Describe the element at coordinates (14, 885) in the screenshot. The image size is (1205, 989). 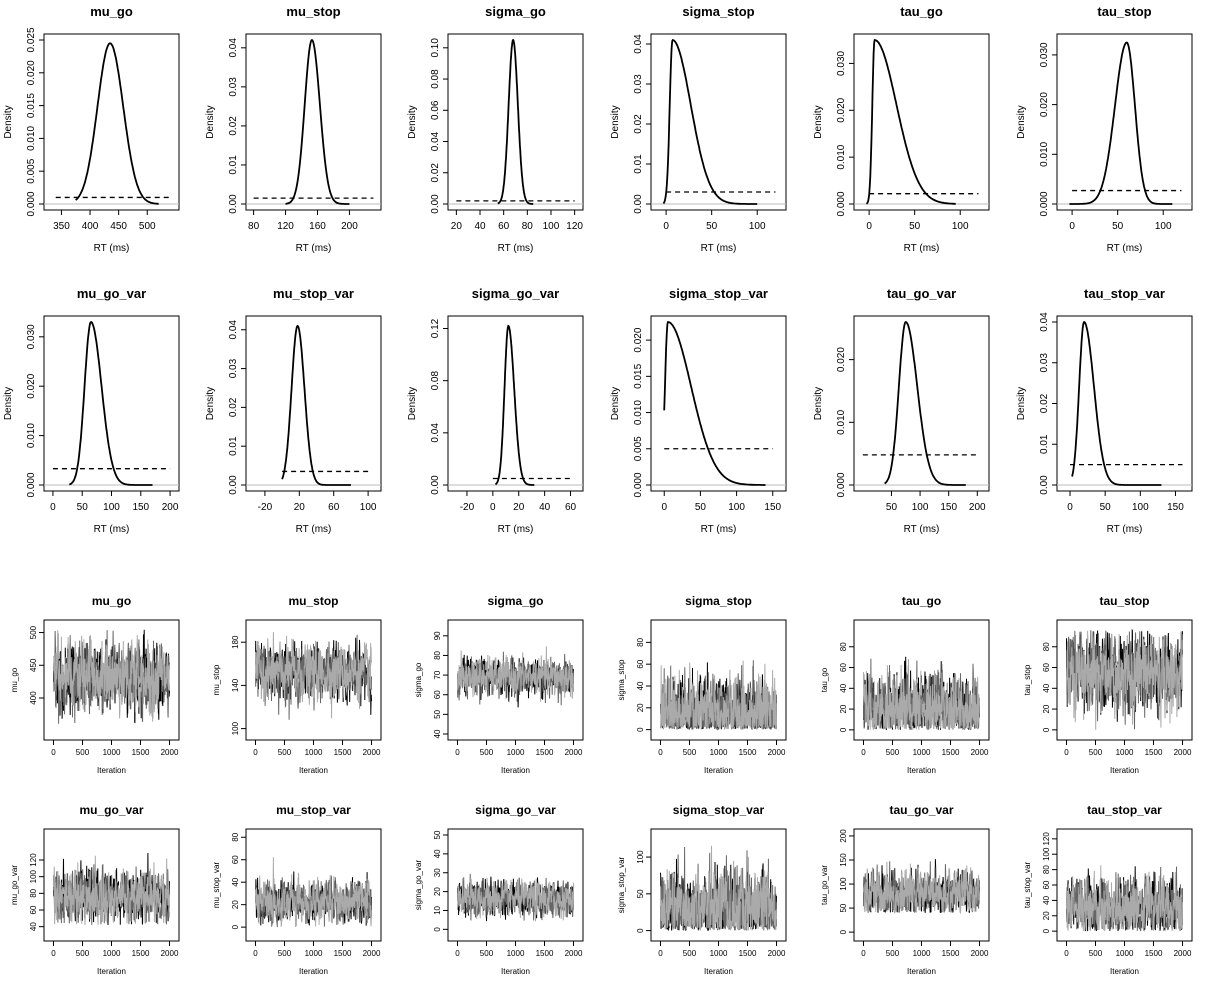
I see `y-axis-label: mu_go_var` at that location.